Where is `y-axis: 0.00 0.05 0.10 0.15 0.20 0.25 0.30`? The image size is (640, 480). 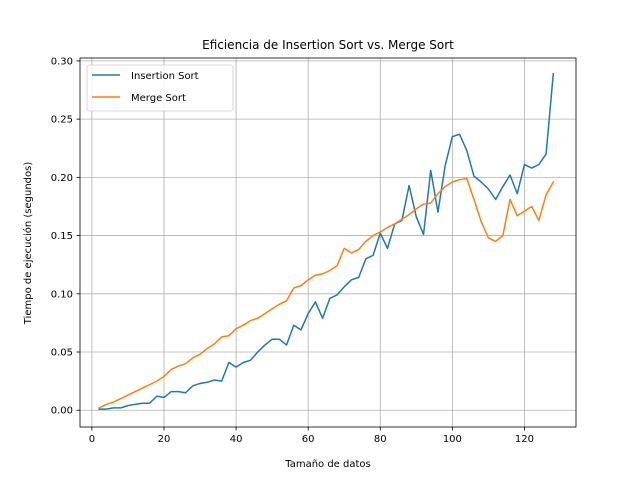 y-axis: 0.00 0.05 0.10 0.15 0.20 0.25 0.30 is located at coordinates (65, 236).